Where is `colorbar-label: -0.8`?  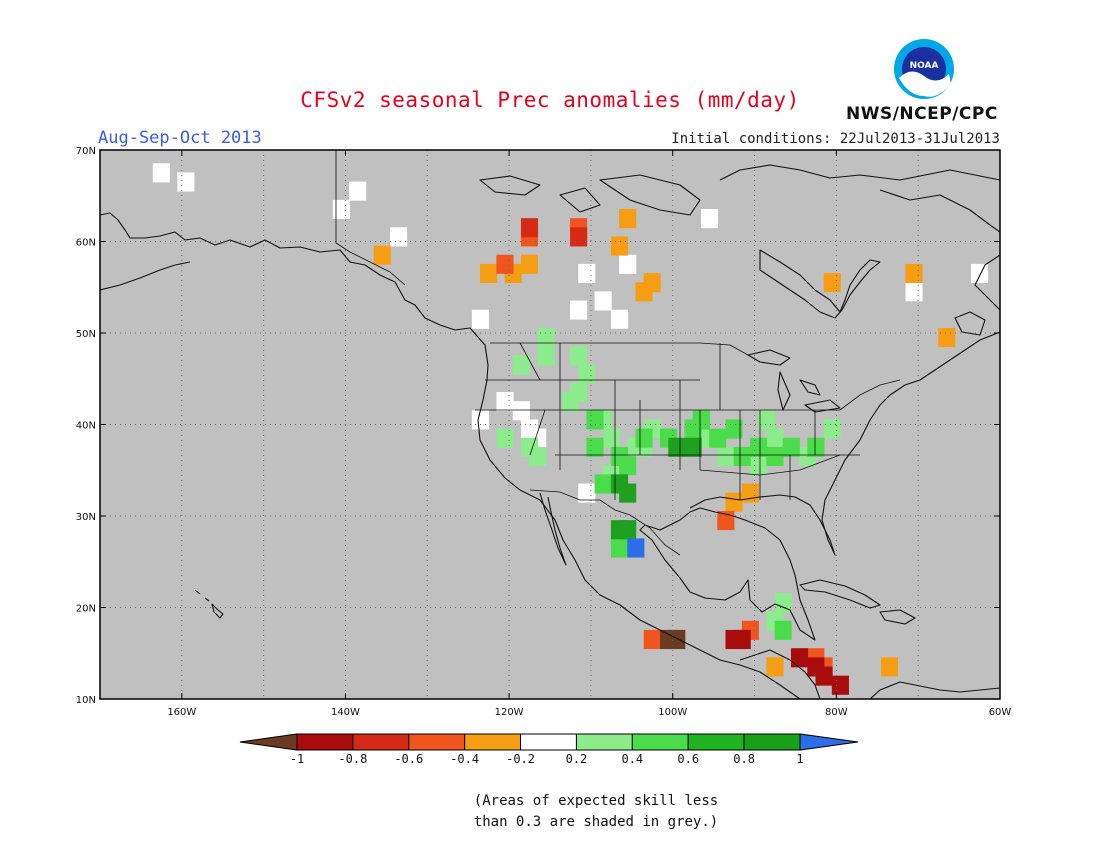
colorbar-label: -0.8 is located at coordinates (352, 759).